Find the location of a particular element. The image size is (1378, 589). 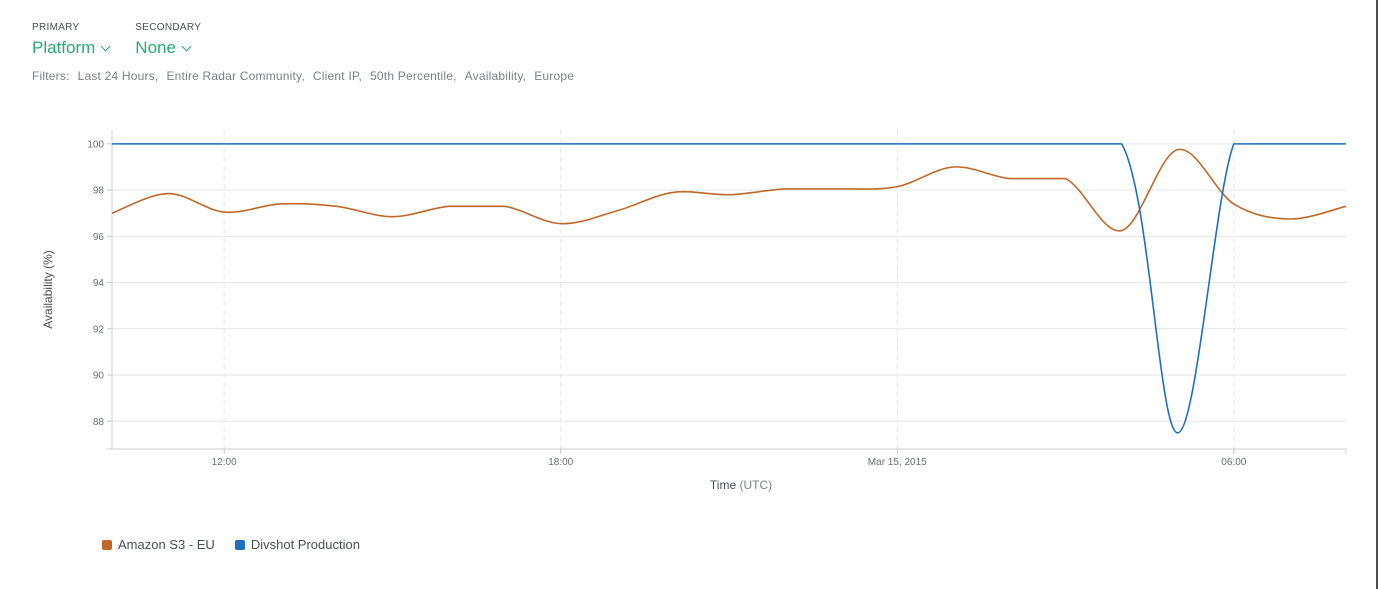

filter-item: 50th Percentile is located at coordinates (413, 76).